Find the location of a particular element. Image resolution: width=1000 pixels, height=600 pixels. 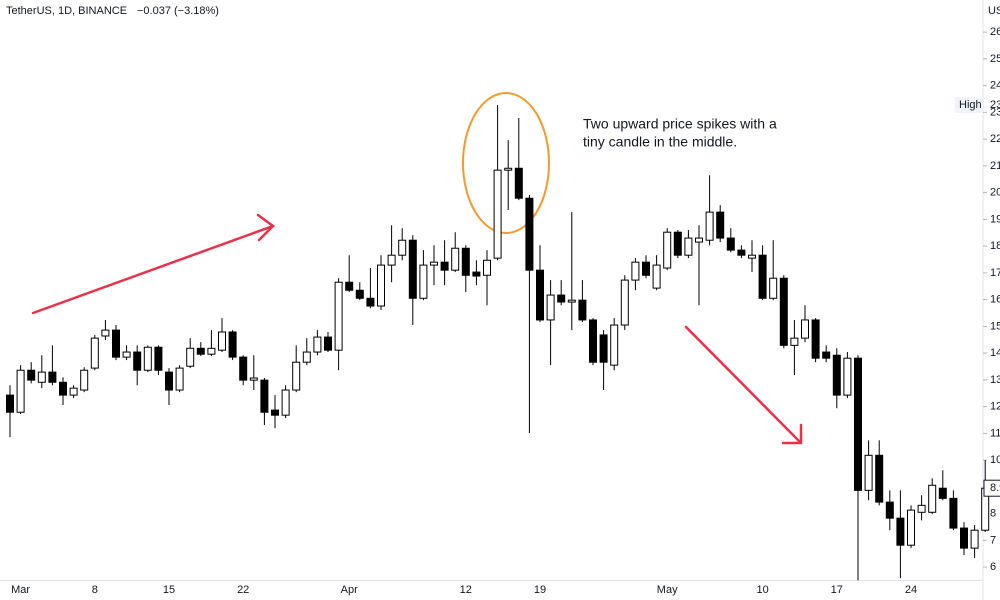

x-tick-label: May is located at coordinates (667, 590).